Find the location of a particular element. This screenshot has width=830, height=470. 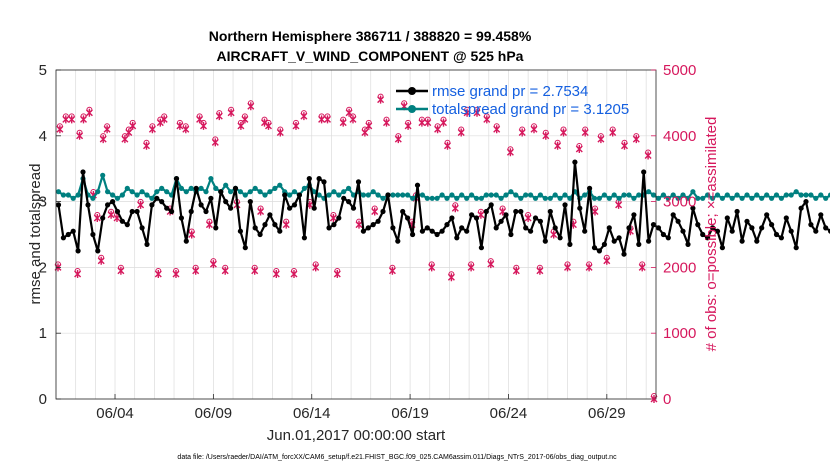

x-tick-label: 06/19 is located at coordinates (410, 413).